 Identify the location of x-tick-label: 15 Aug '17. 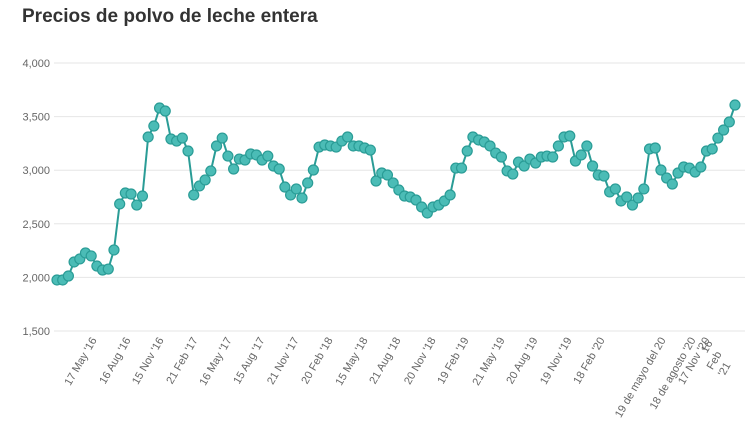
(249, 361).